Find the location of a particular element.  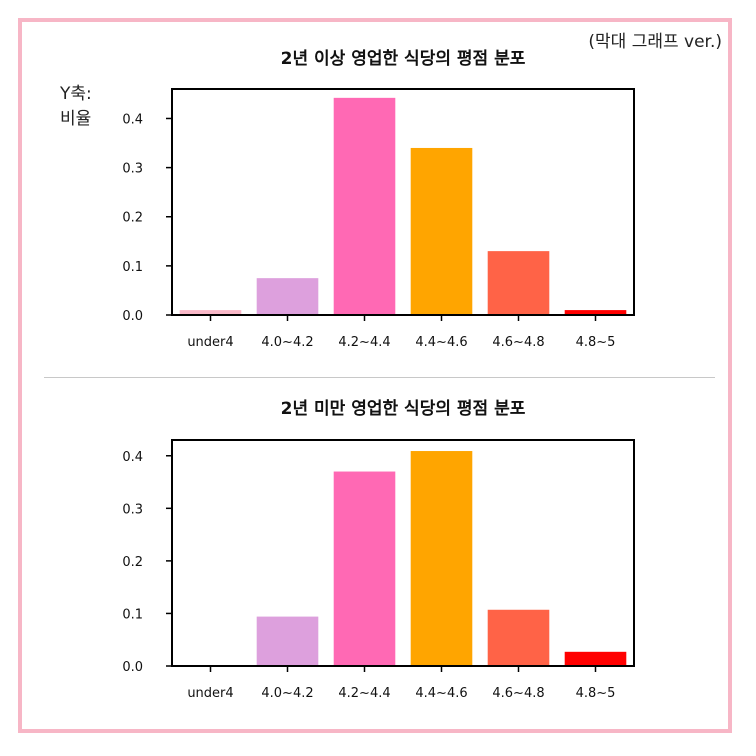

y-axis-label-line1: Y축: is located at coordinates (76, 94).